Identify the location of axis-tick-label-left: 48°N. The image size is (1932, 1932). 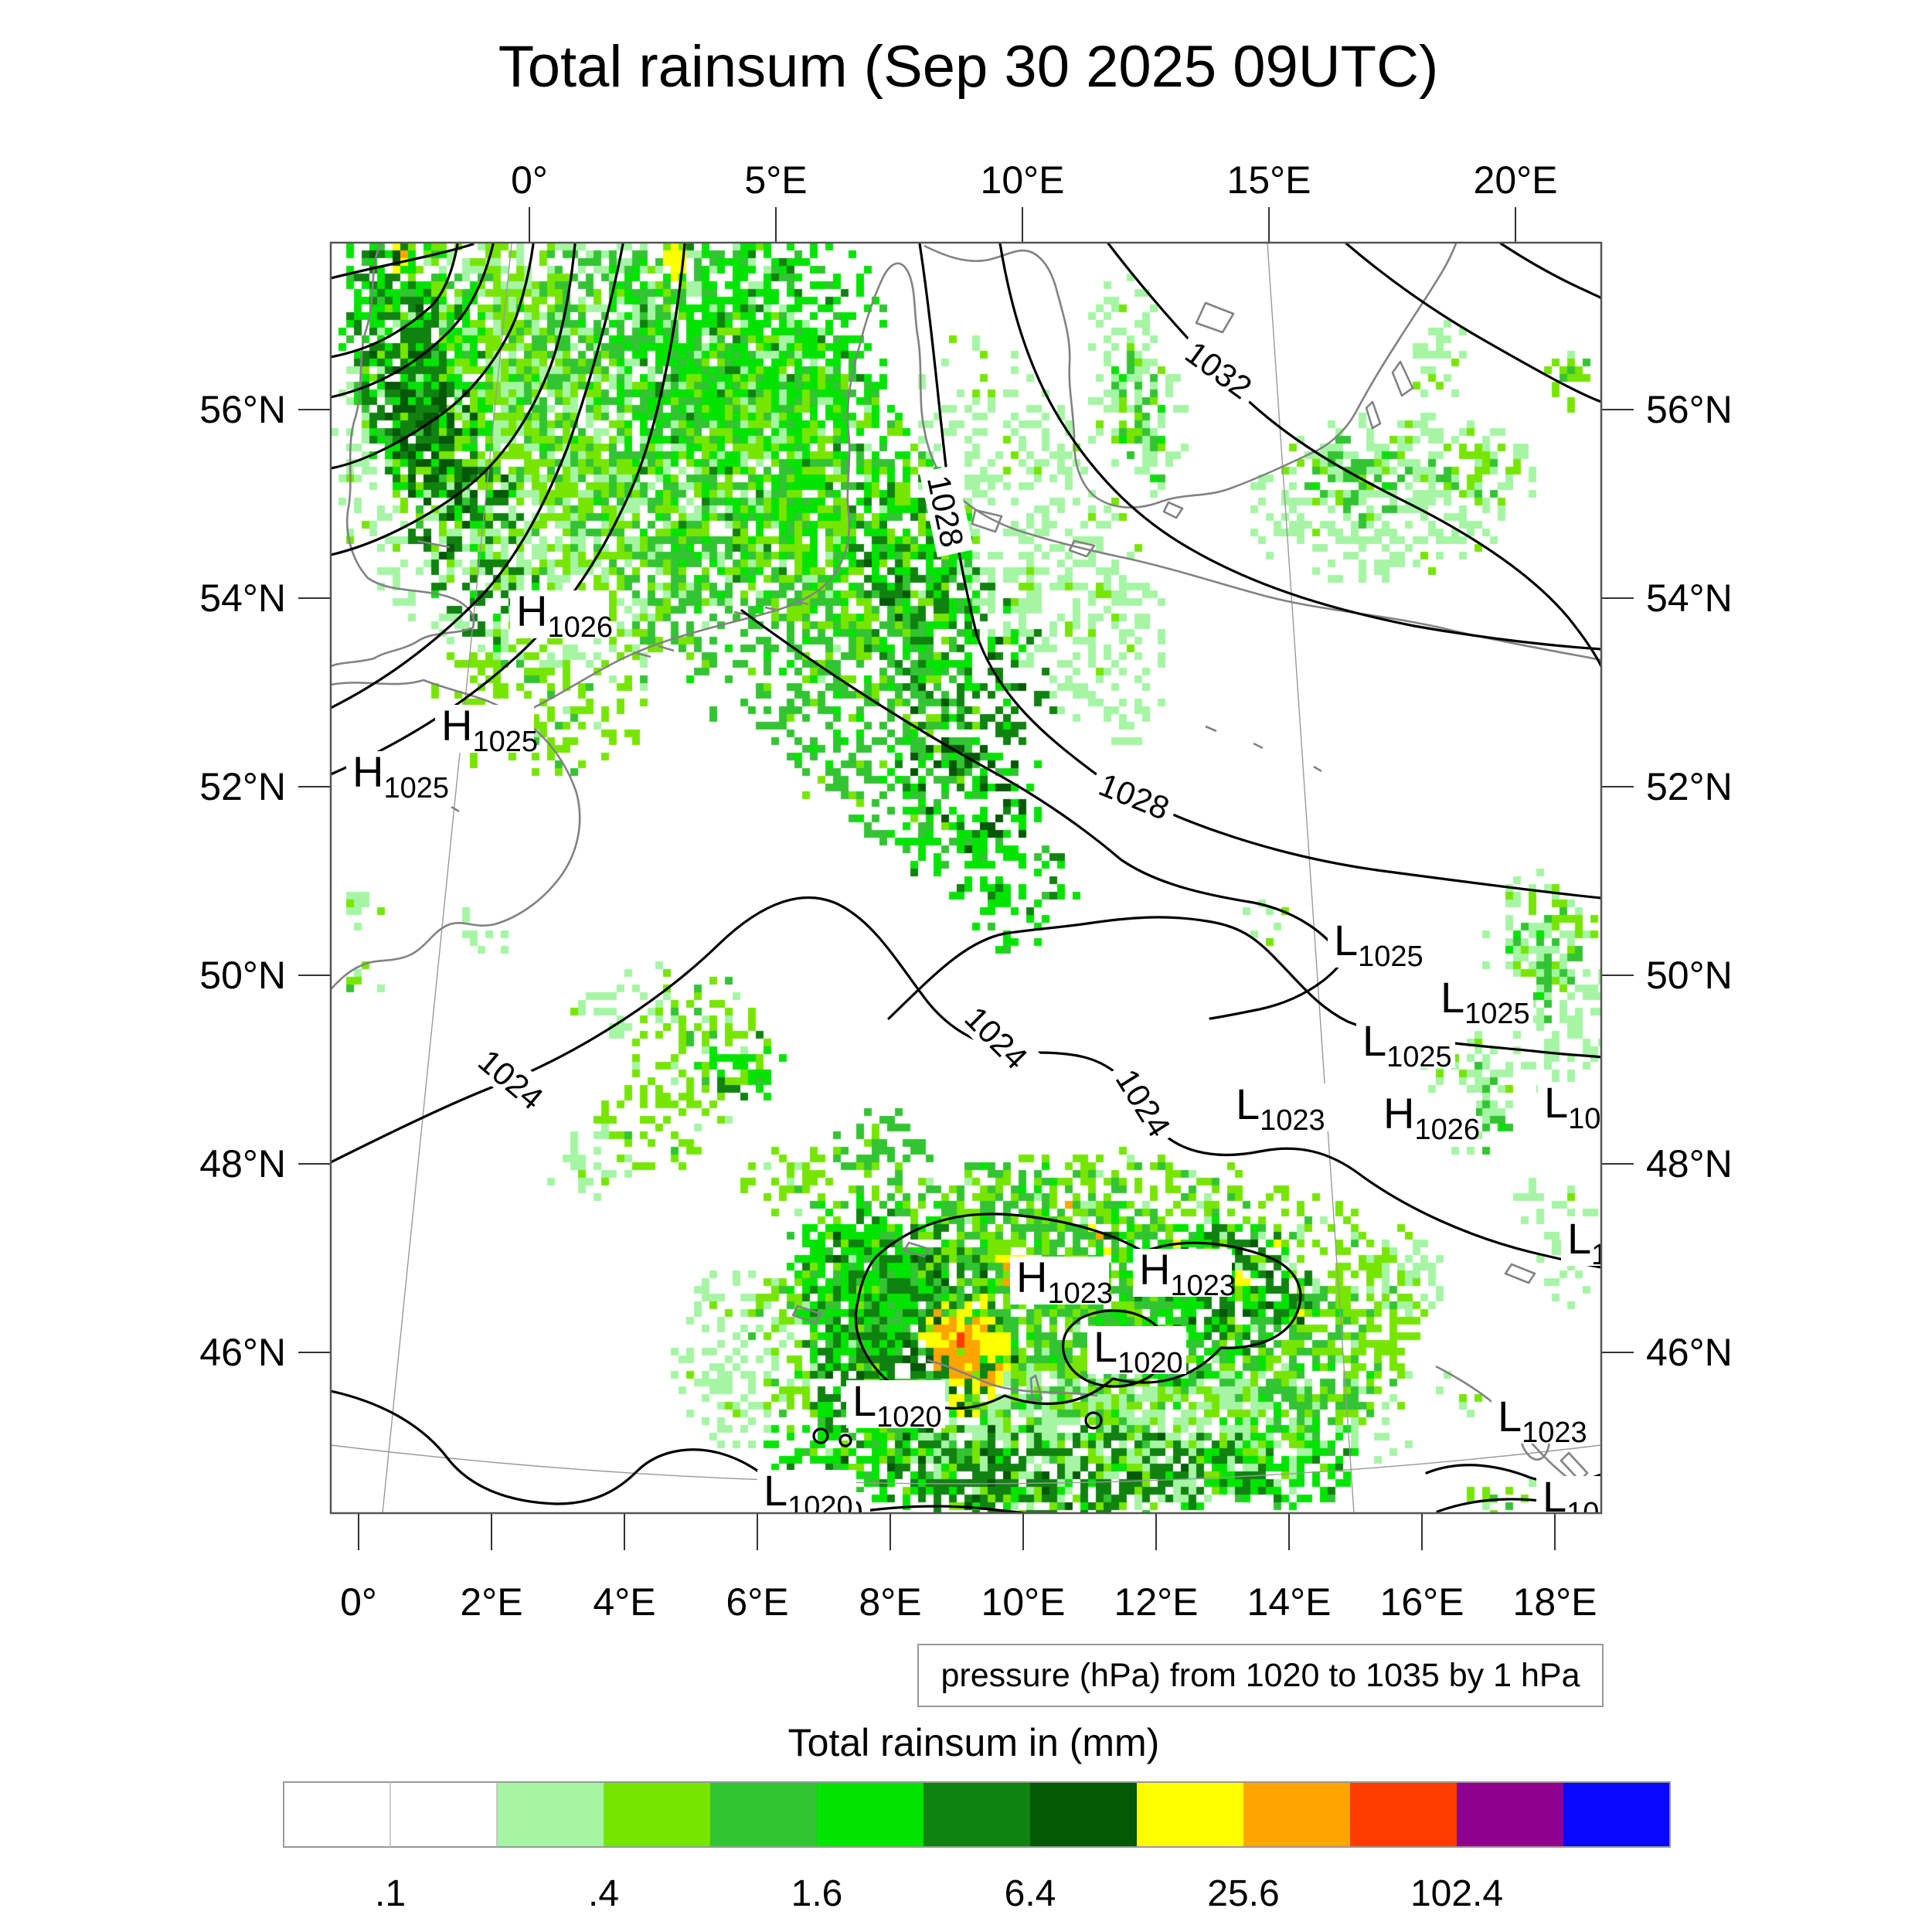
(243, 1163).